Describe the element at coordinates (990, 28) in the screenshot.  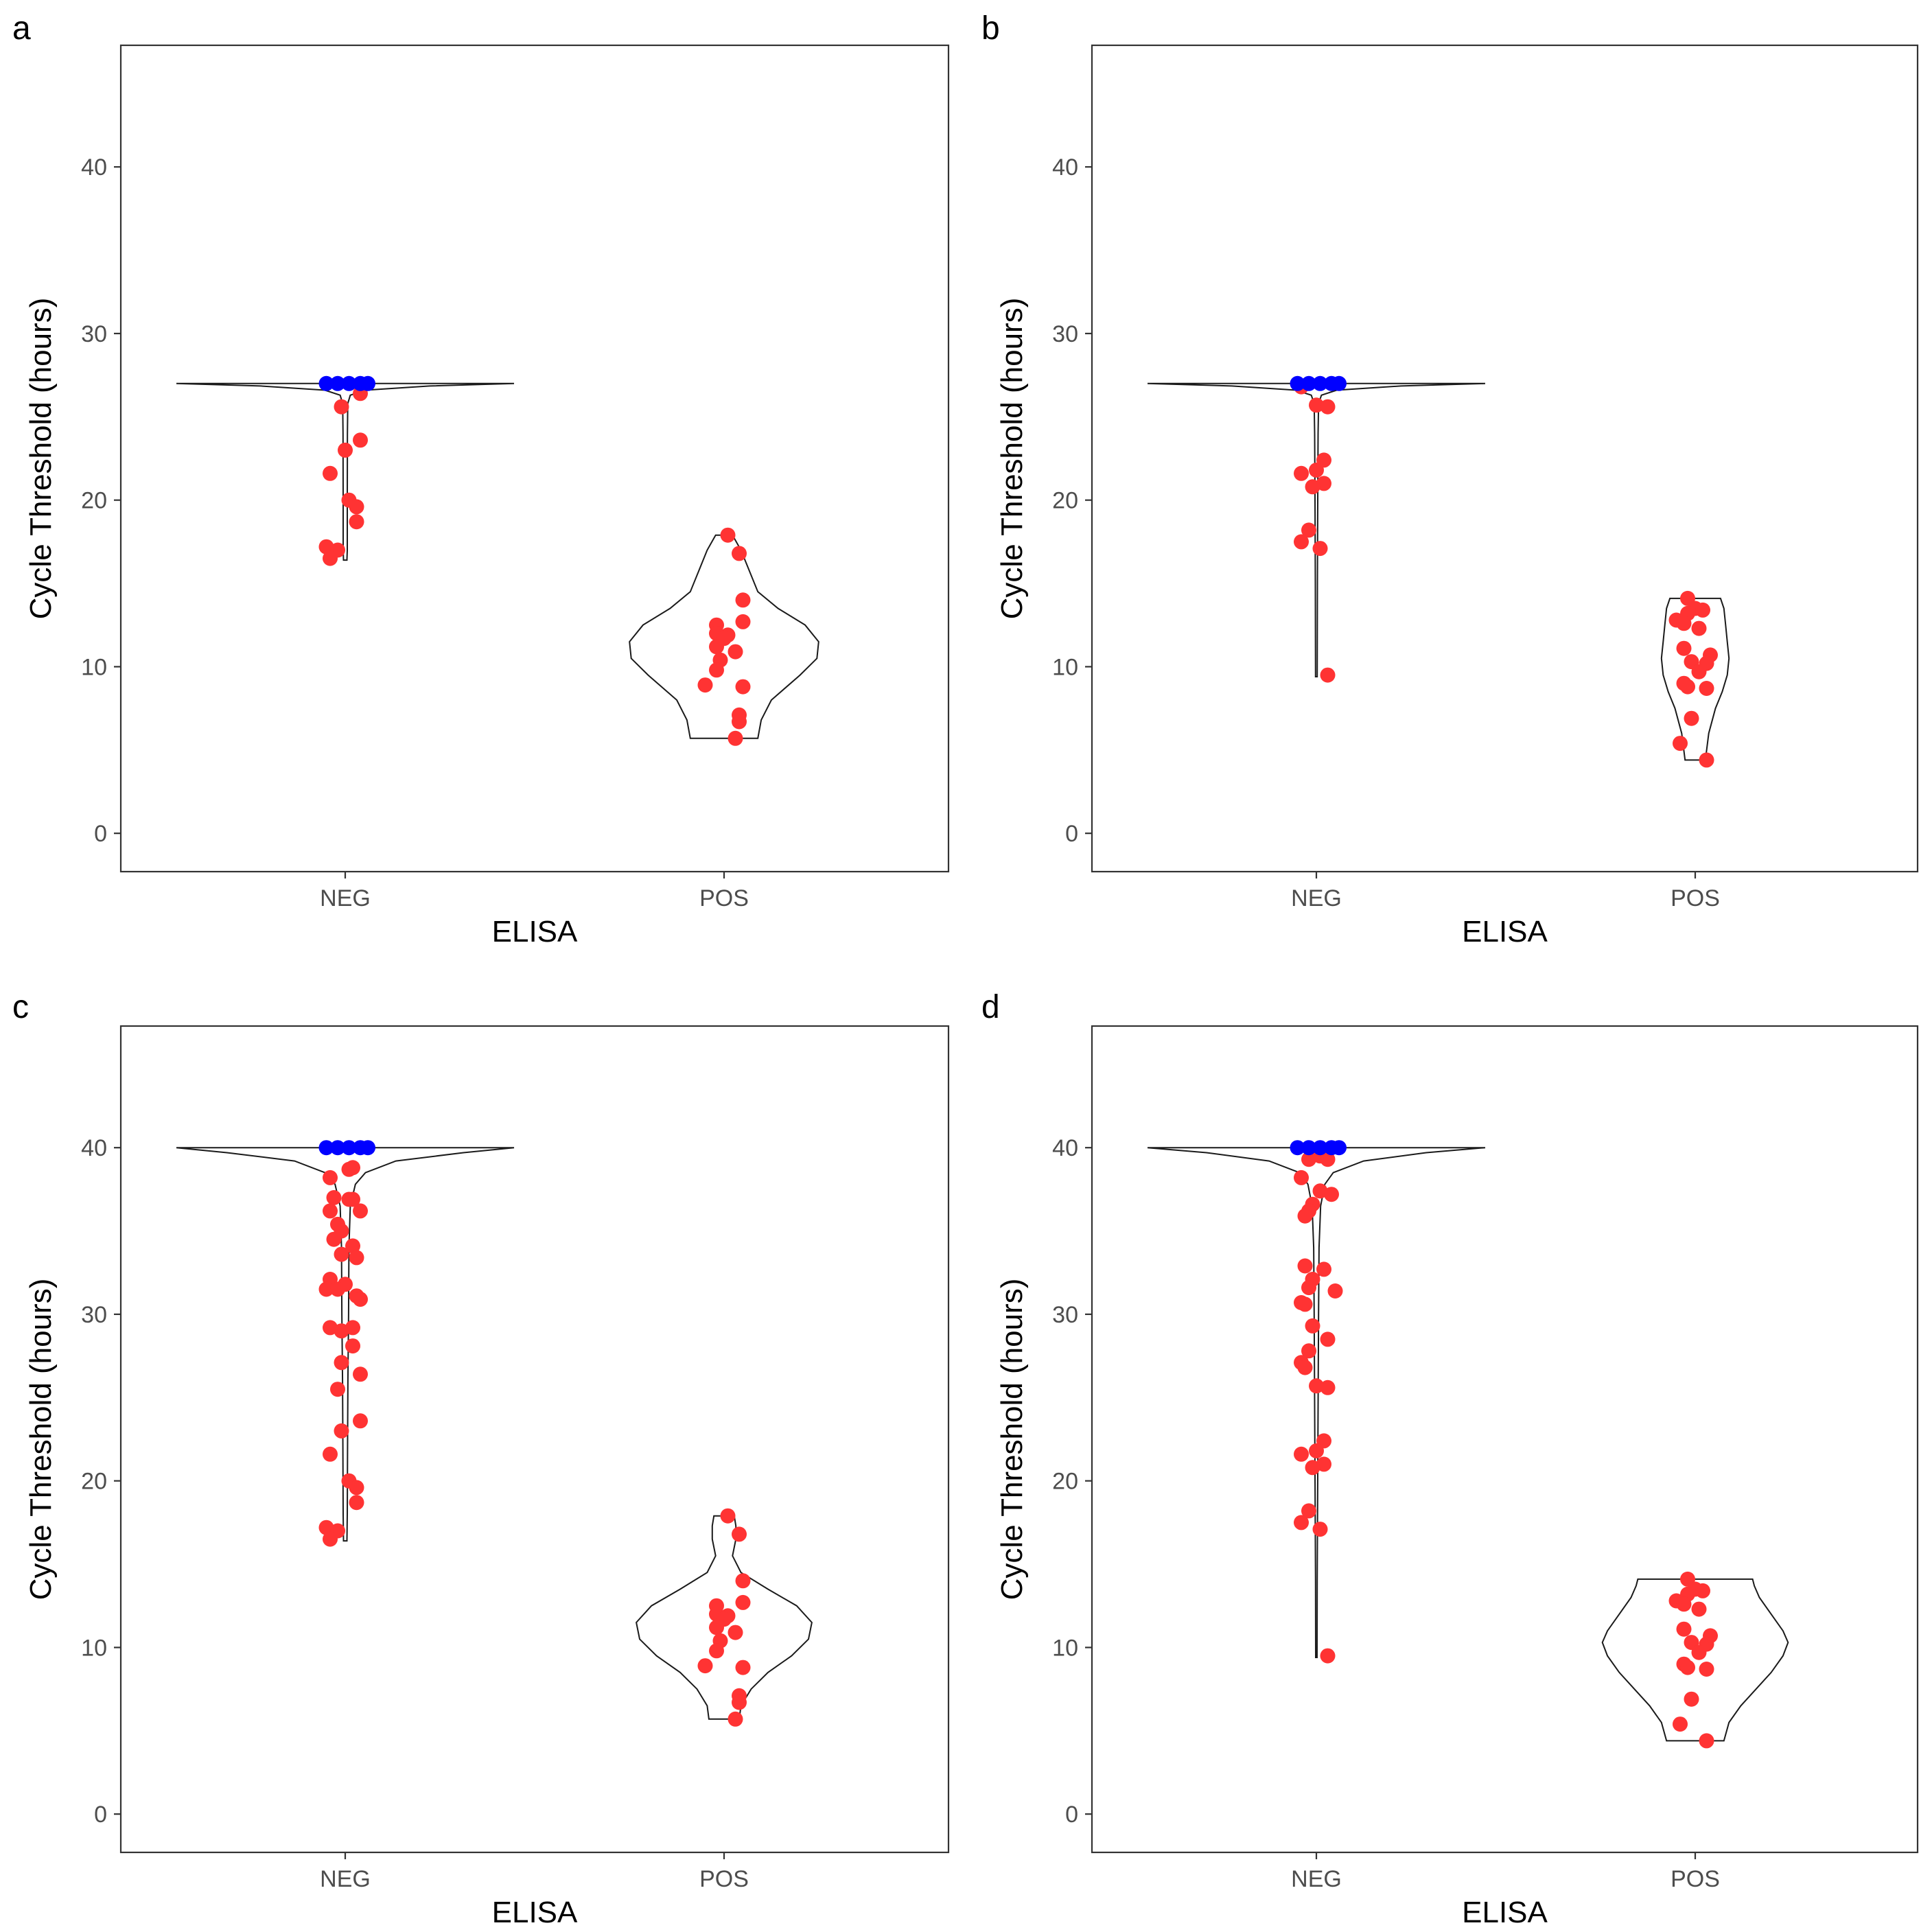
I see `panel-label-b: b` at that location.